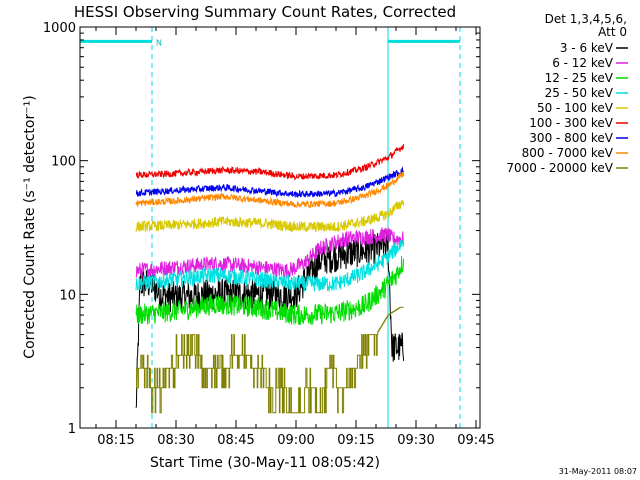 This screenshot has width=640, height=480. What do you see at coordinates (559, 168) in the screenshot?
I see `legend-label: 7000 - 20000 keV` at bounding box center [559, 168].